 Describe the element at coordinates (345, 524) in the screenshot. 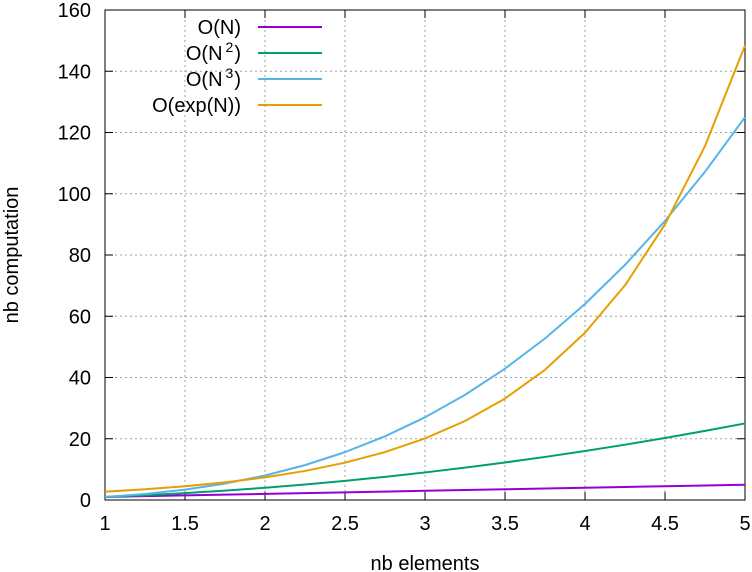

I see `x-tick-label: 2.5` at that location.